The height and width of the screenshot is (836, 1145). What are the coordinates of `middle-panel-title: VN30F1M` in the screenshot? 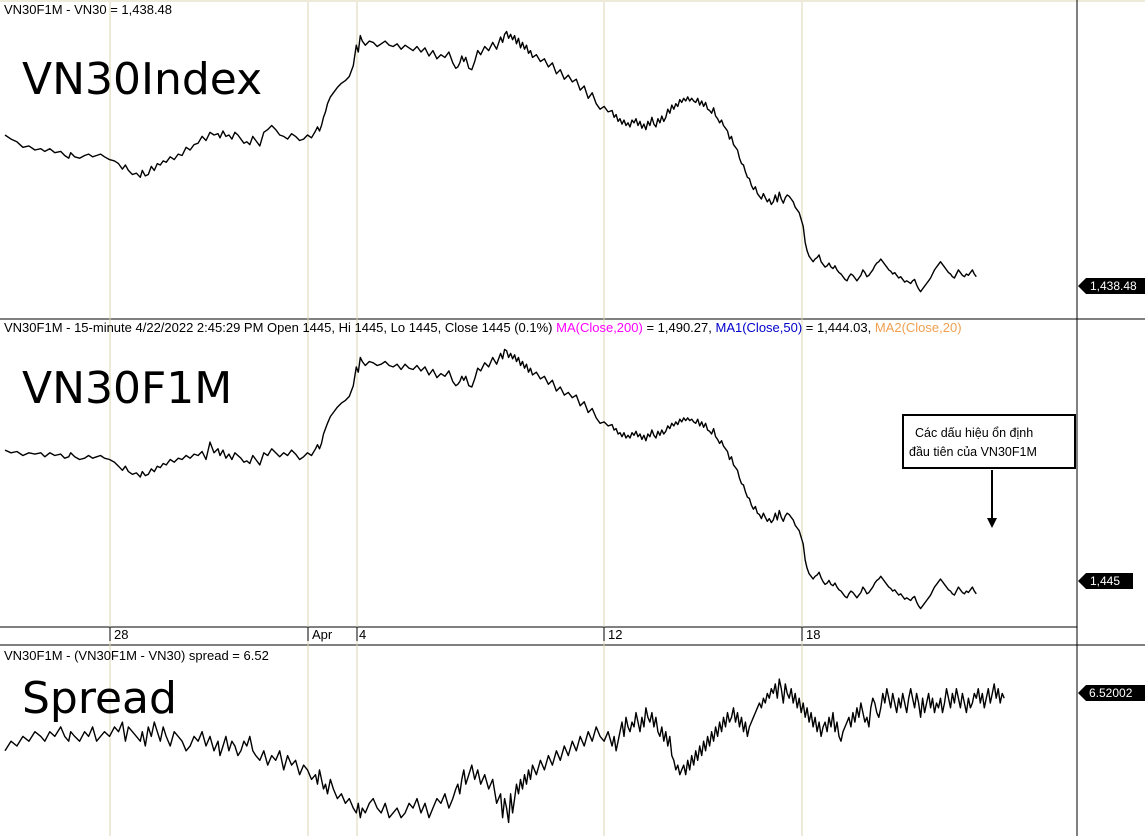 It's located at (127, 388).